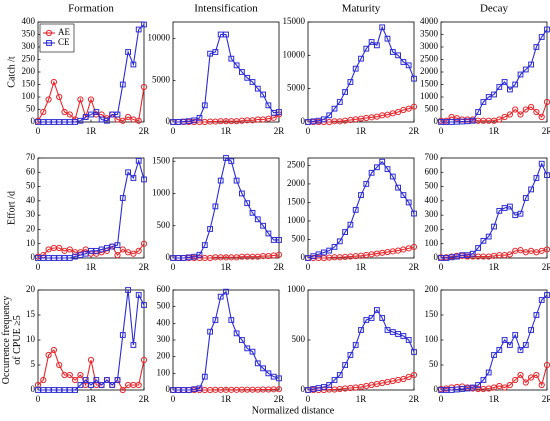 This screenshot has width=550, height=421. I want to click on panel: 0 500 1000 0 1R 2R, so click(353, 344).